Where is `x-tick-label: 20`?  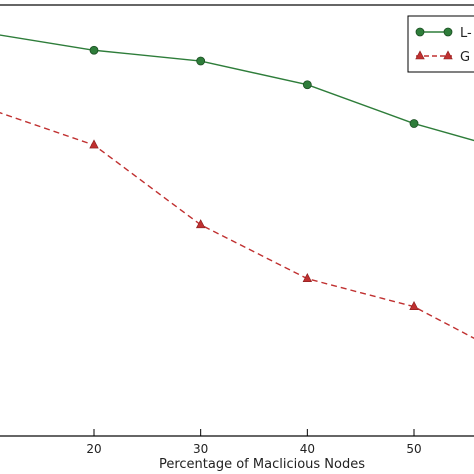 x-tick-label: 20 is located at coordinates (93, 449).